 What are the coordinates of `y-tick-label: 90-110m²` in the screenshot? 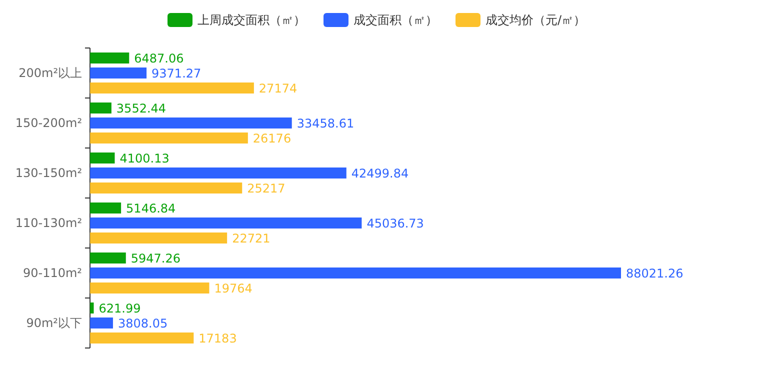 It's located at (52, 273).